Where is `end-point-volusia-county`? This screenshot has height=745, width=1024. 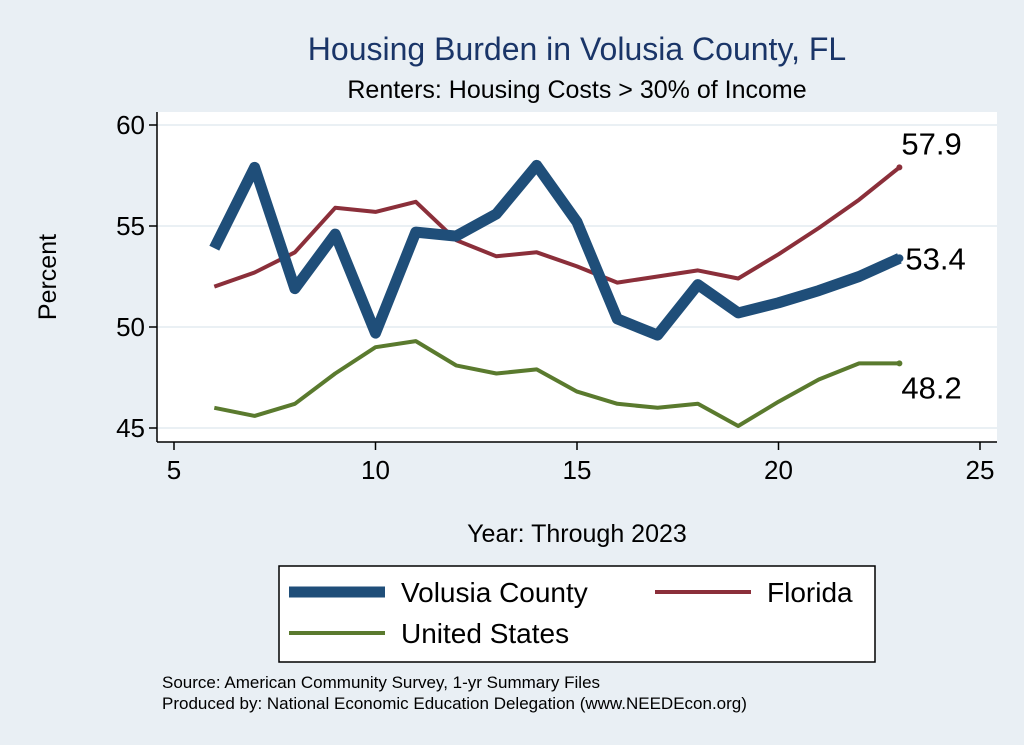 end-point-volusia-county is located at coordinates (899, 258).